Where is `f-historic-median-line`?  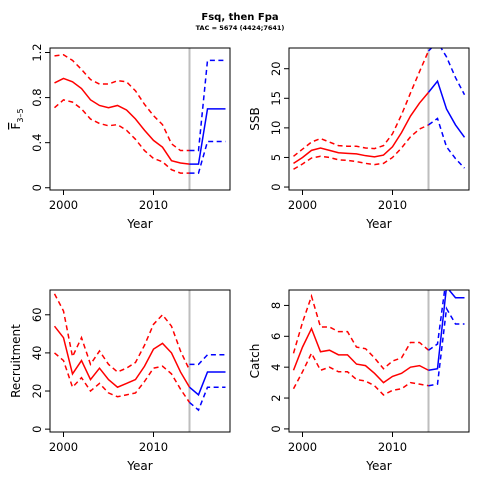 f-historic-median-line is located at coordinates (122, 121).